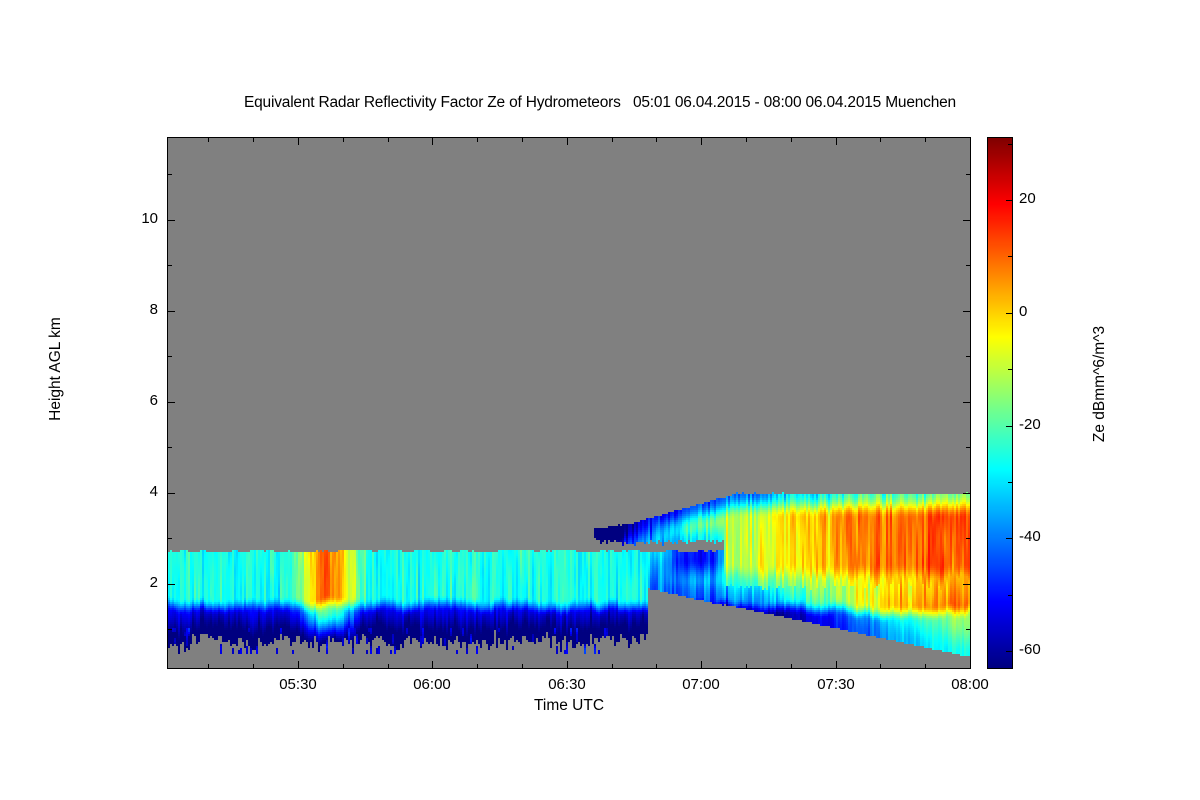  What do you see at coordinates (1030, 536) in the screenshot?
I see `colorbar-tick-label: -40` at bounding box center [1030, 536].